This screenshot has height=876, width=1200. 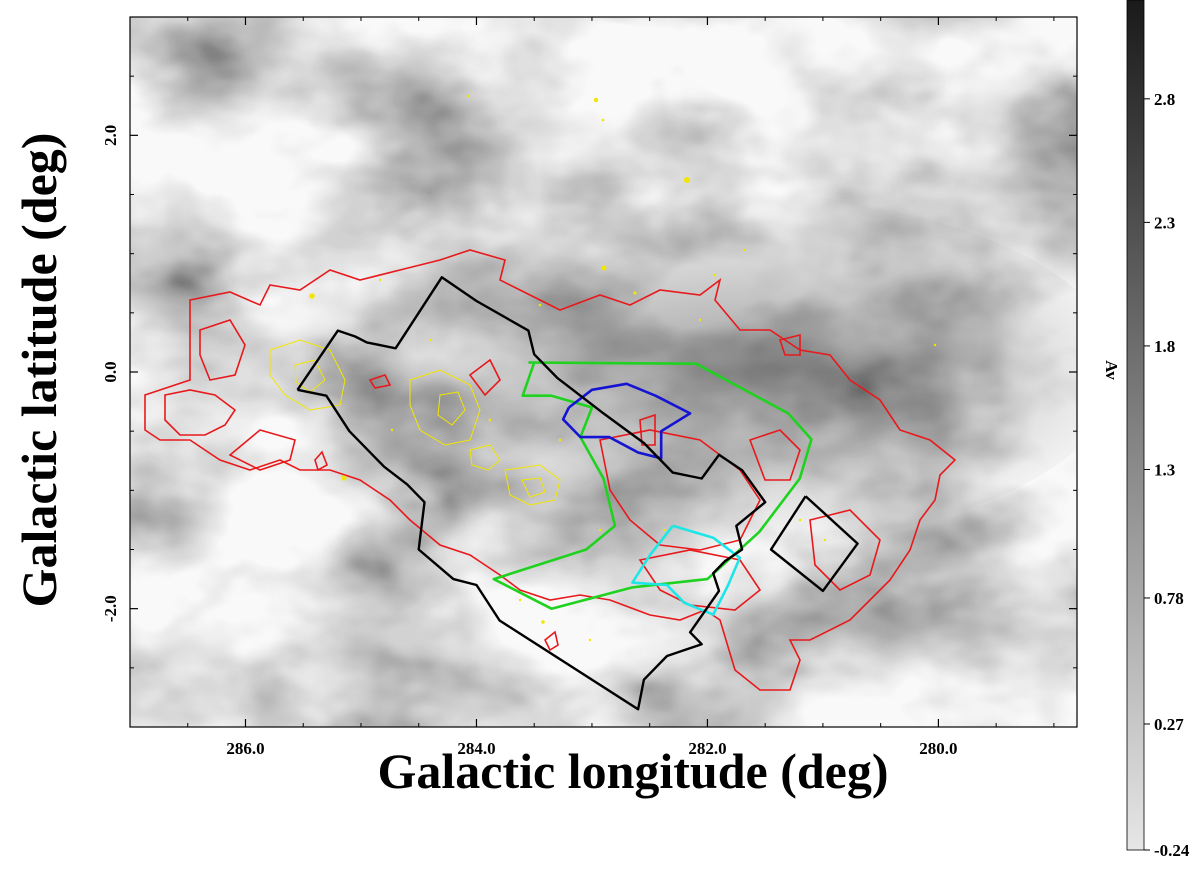 I want to click on colorbar-tick-label: 1.3, so click(x=1164, y=469).